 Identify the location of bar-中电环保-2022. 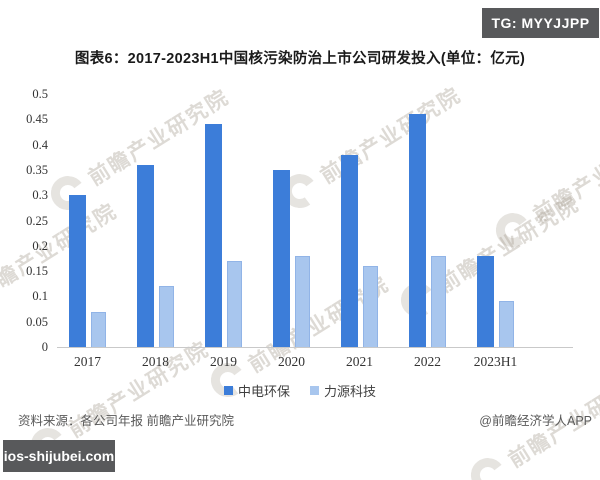
(417, 230).